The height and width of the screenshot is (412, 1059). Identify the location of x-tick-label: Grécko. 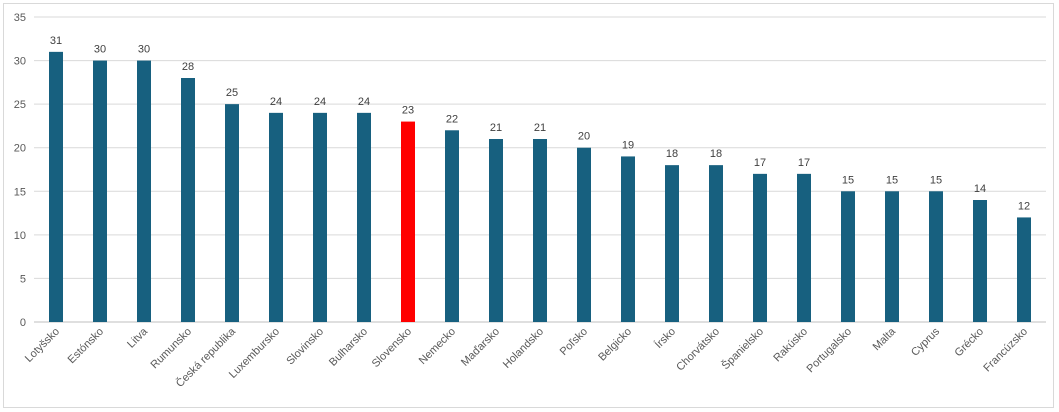
(970, 343).